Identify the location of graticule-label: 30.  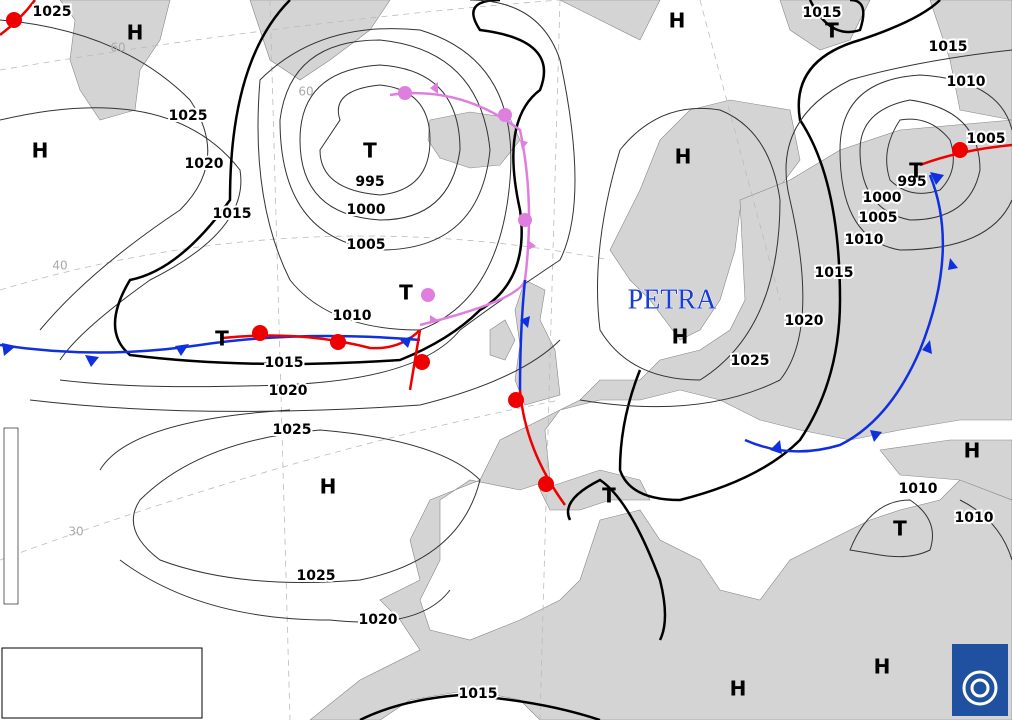
(75, 532).